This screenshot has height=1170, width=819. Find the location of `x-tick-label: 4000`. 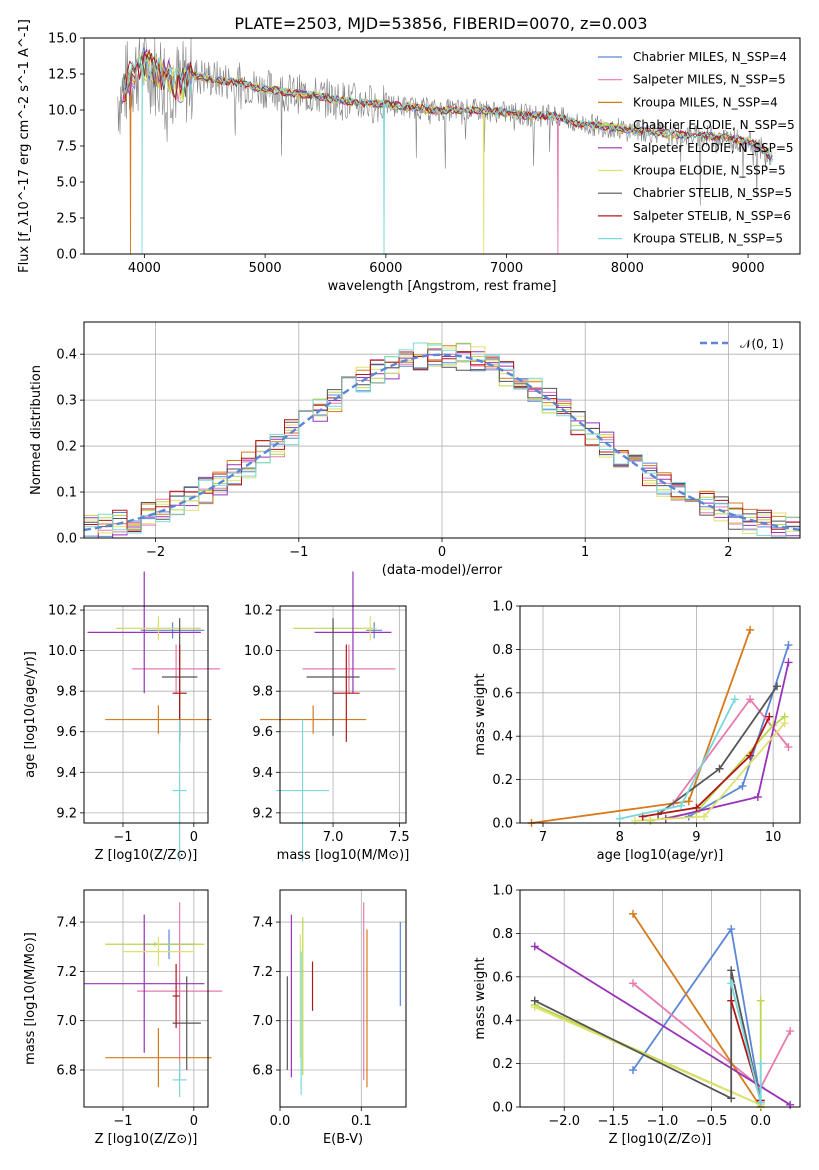

x-tick-label: 4000 is located at coordinates (144, 268).